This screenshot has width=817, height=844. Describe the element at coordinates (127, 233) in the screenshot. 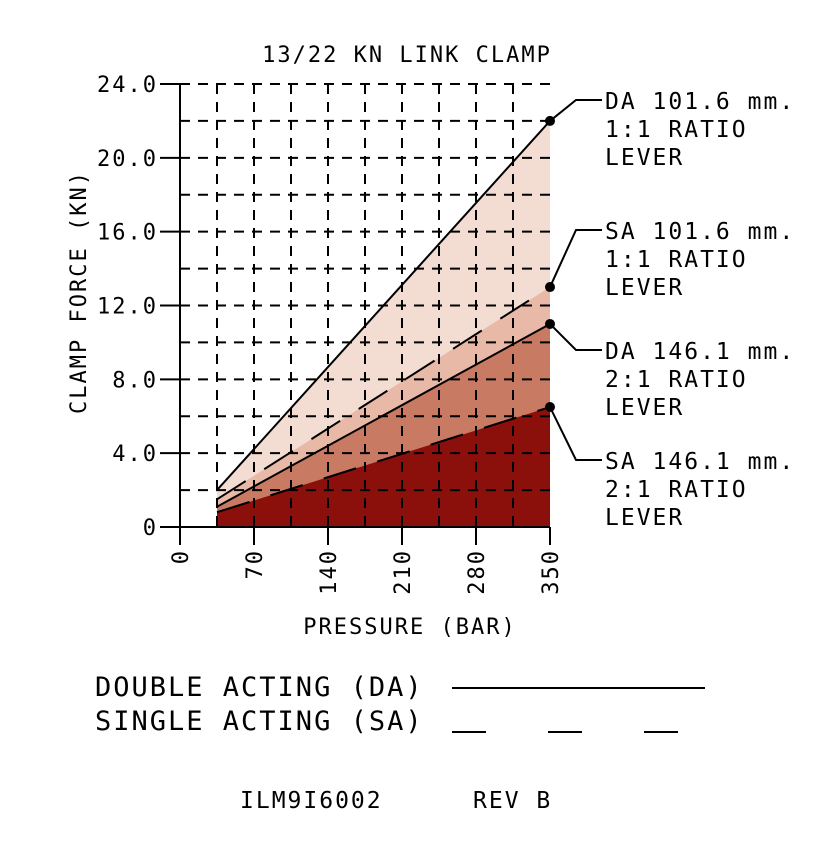

I see `y-tick-label: 16.0` at that location.